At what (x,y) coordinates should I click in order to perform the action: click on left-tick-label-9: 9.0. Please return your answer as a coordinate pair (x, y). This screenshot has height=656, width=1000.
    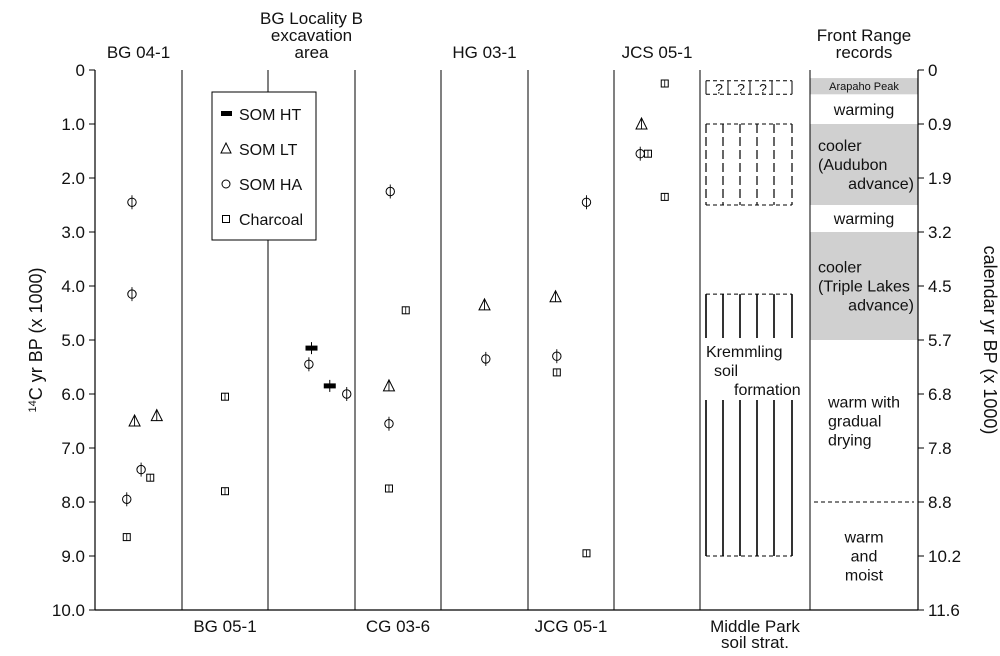
    Looking at the image, I should click on (73, 556).